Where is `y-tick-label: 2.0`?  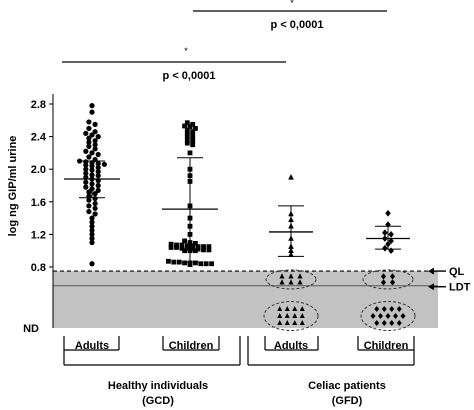
y-tick-label: 2.0 is located at coordinates (38, 170).